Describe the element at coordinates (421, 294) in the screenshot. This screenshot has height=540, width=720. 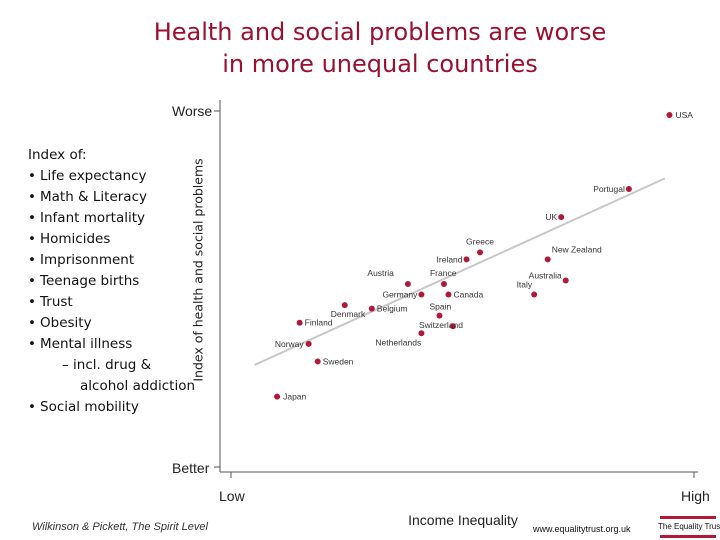
I see `data-point-germany` at that location.